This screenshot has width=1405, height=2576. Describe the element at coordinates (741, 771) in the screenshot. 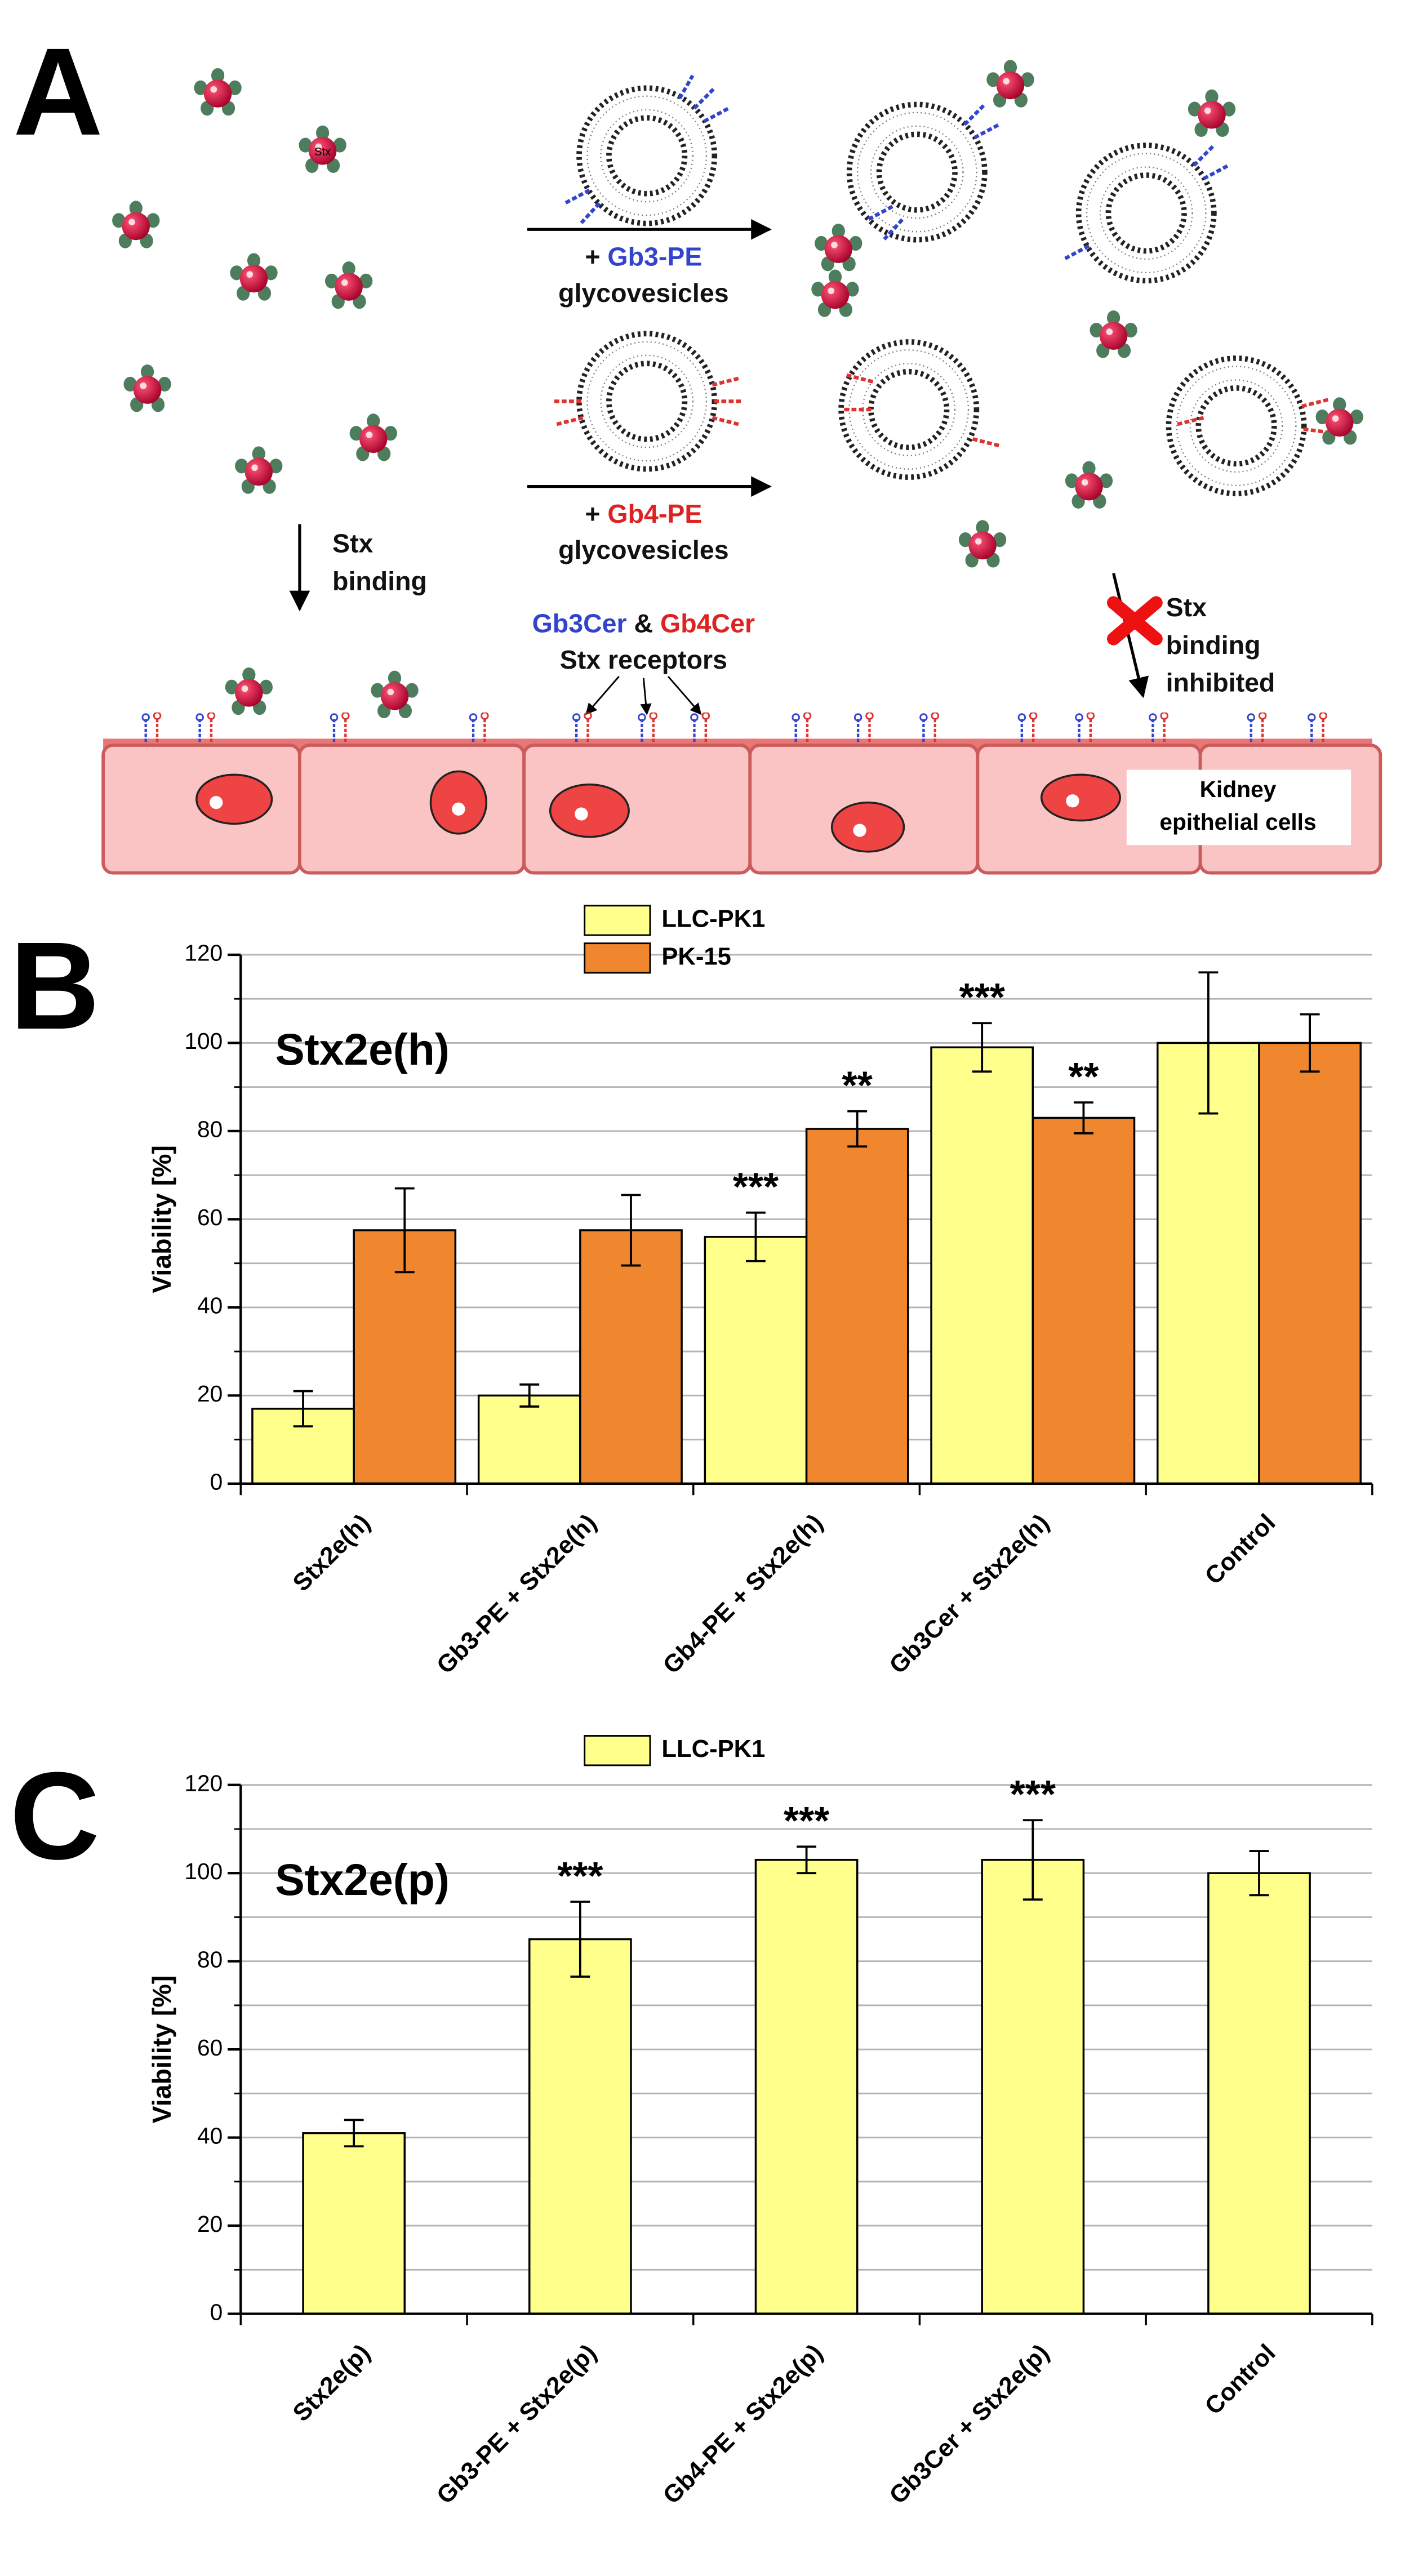

I see `cells: Kidney epithelial cells` at that location.